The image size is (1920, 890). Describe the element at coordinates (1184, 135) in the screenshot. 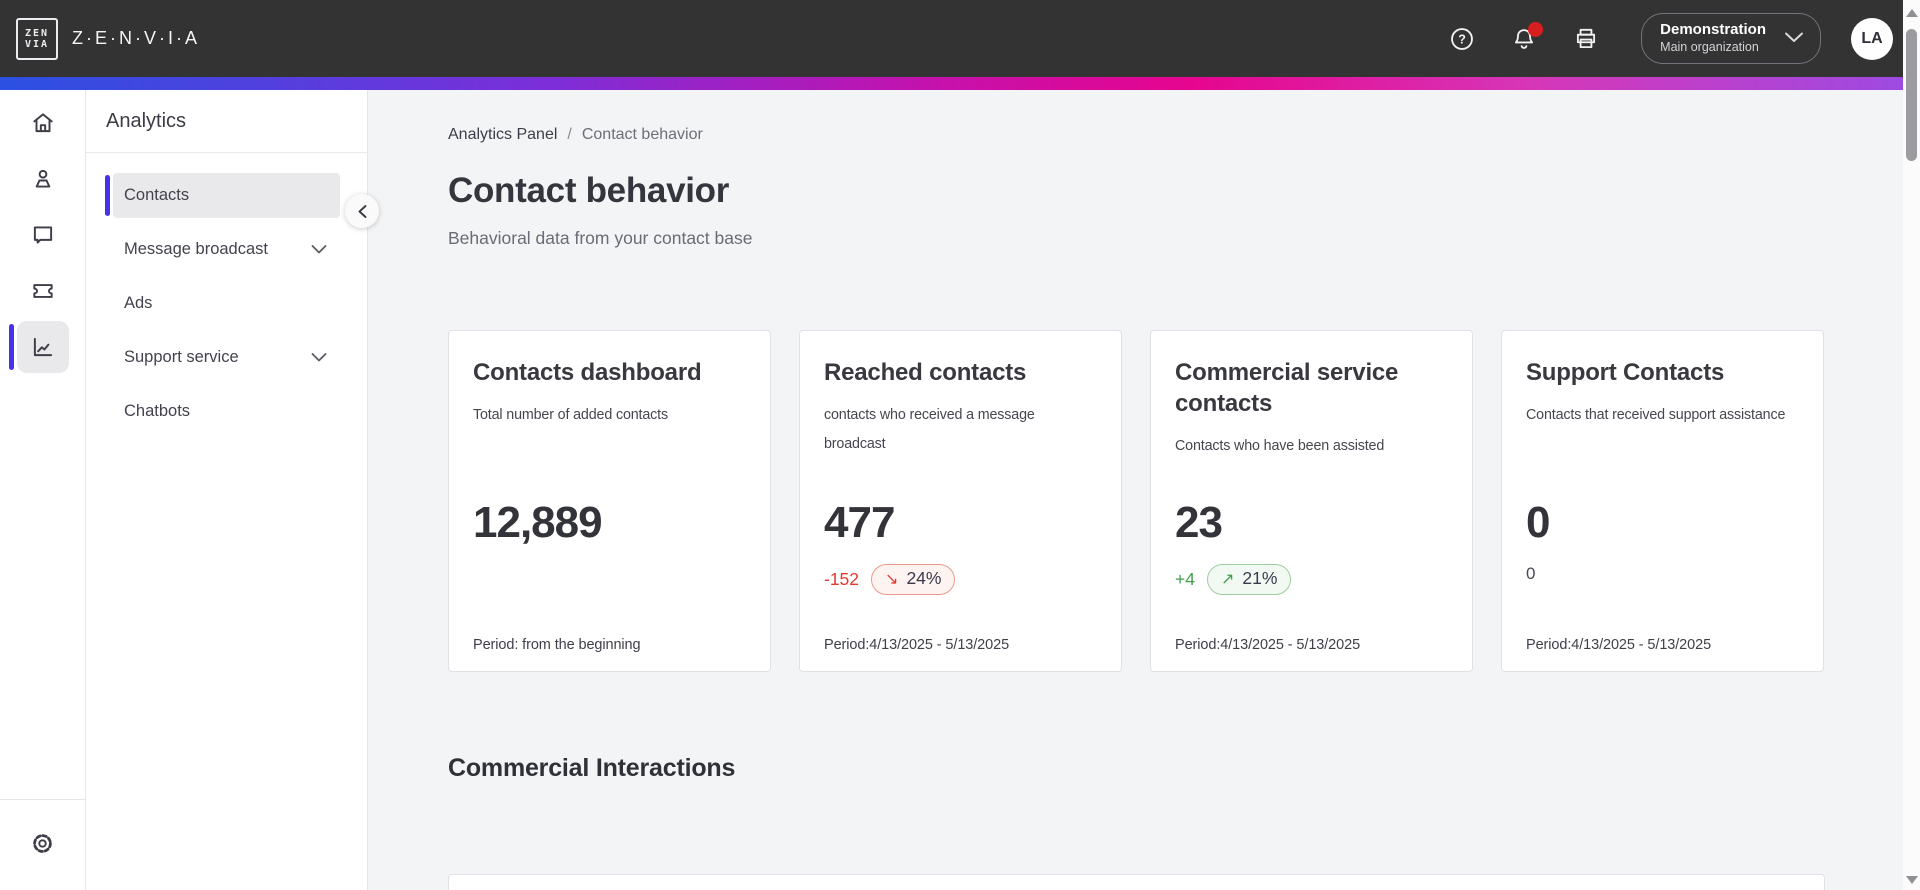

I see `breadcrumb: Analytics Panel / Contact behavior` at that location.